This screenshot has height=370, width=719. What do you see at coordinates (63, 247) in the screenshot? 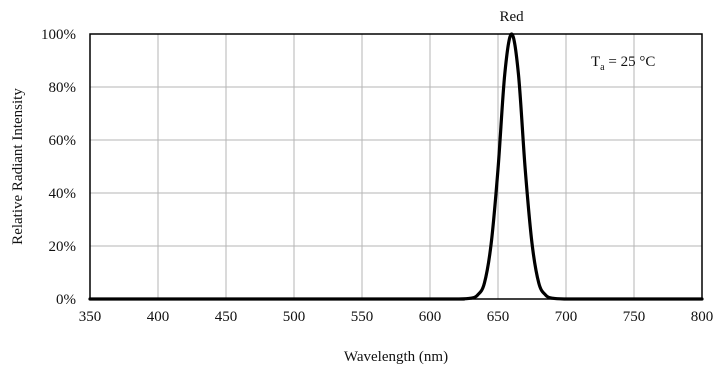
I see `y-tick-label: 20%` at bounding box center [63, 247].